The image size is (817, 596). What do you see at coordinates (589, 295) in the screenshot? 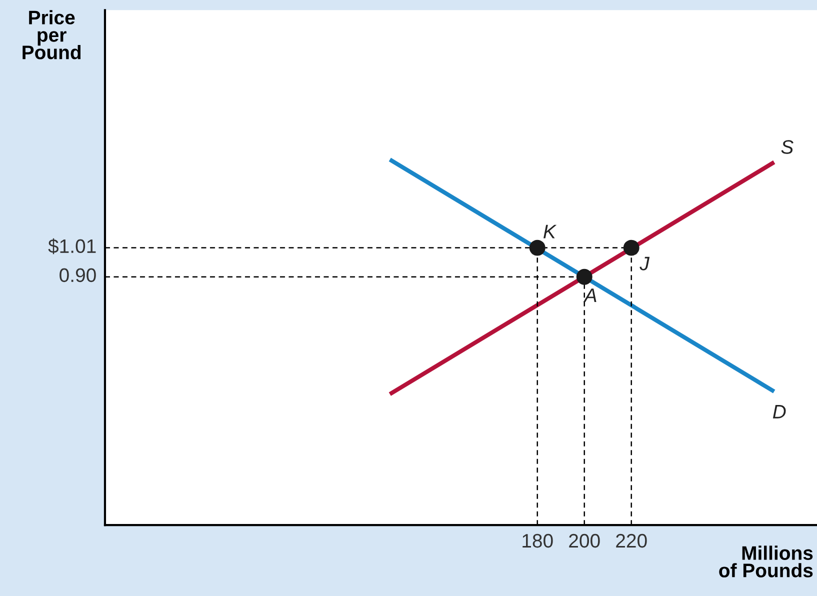
I see `annotation: A` at bounding box center [589, 295].